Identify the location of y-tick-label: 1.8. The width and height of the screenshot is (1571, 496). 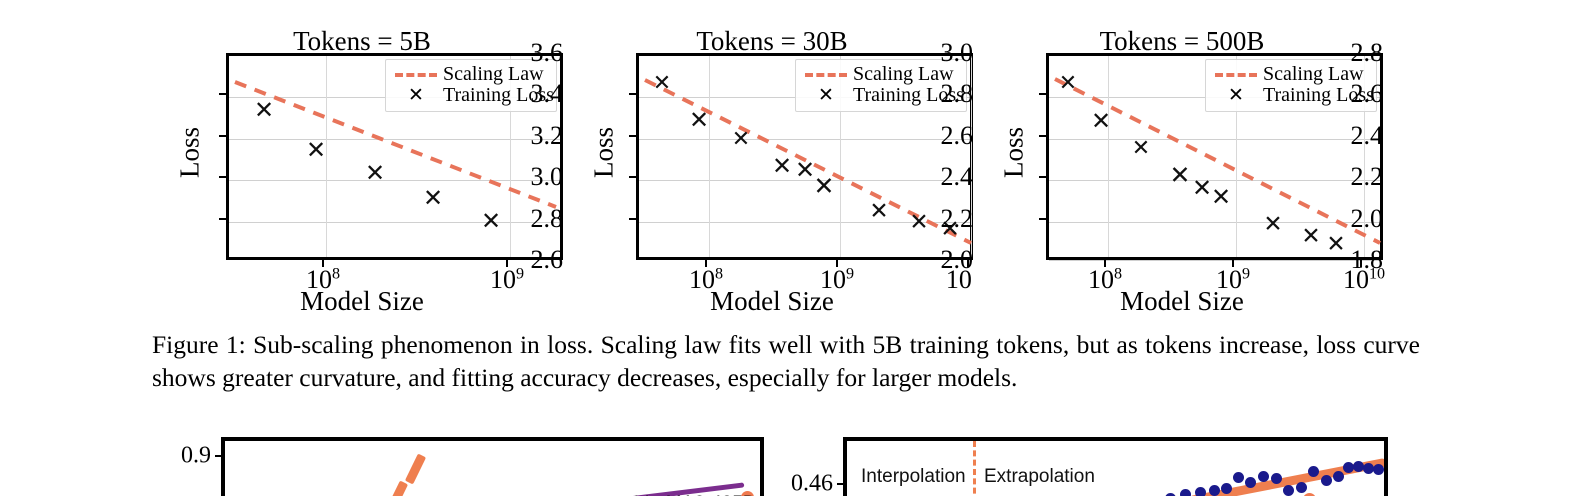
(1367, 259).